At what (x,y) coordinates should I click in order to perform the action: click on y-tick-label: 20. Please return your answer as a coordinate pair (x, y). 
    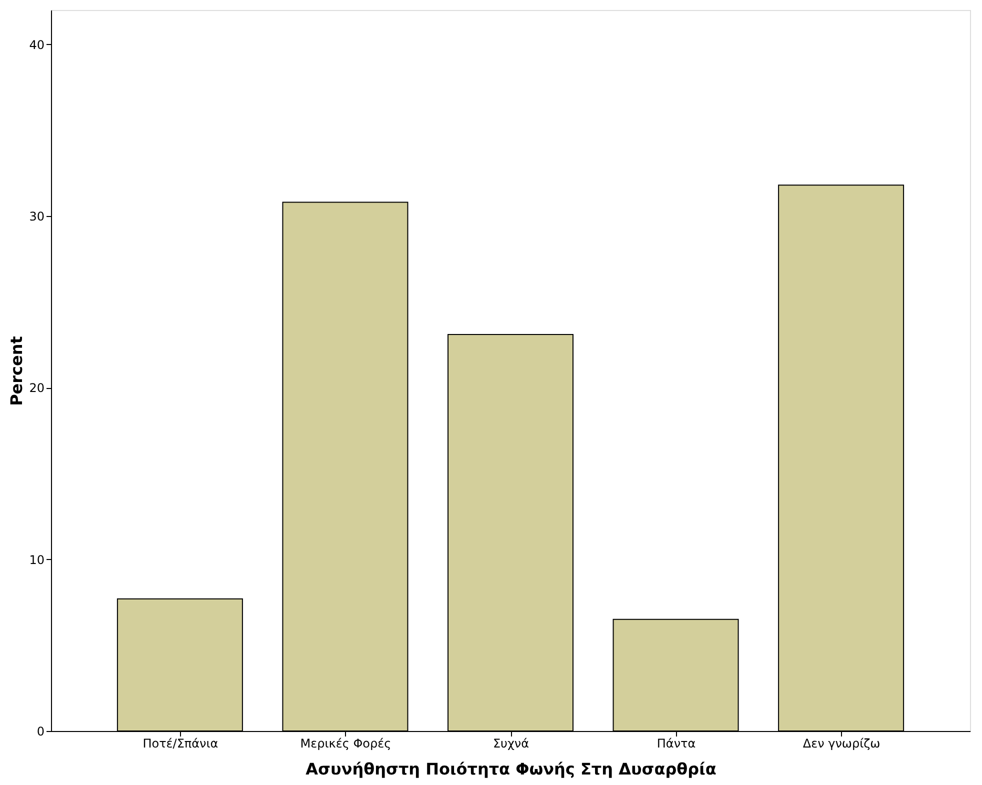
    Looking at the image, I should click on (36, 388).